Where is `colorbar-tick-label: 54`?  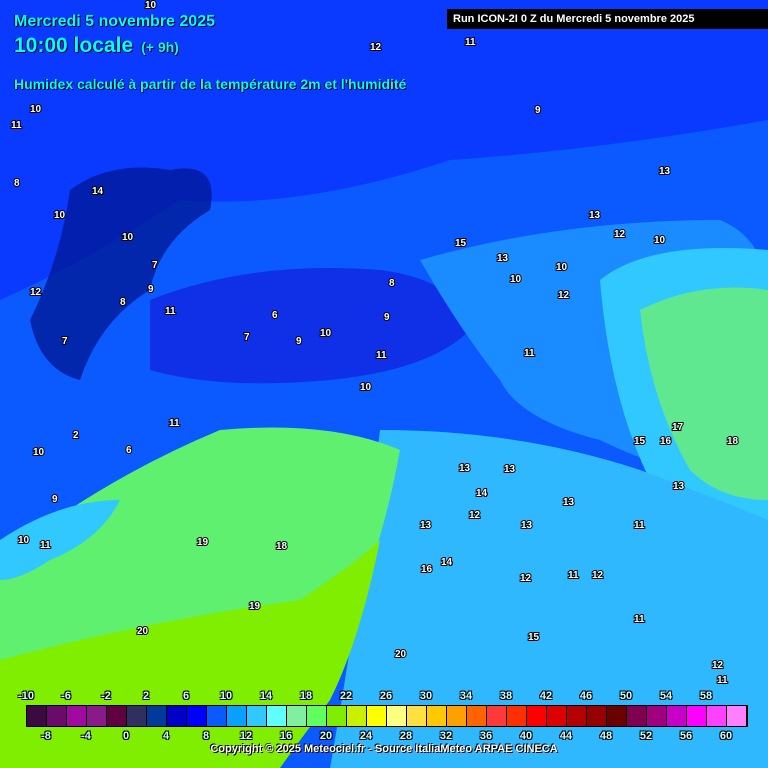 colorbar-tick-label: 54 is located at coordinates (666, 696).